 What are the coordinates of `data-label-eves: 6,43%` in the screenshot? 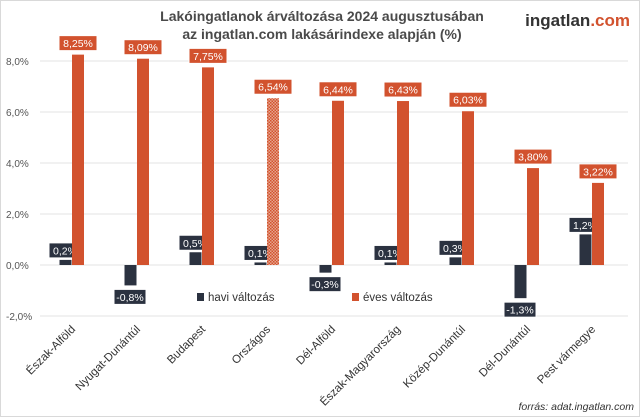 It's located at (403, 91).